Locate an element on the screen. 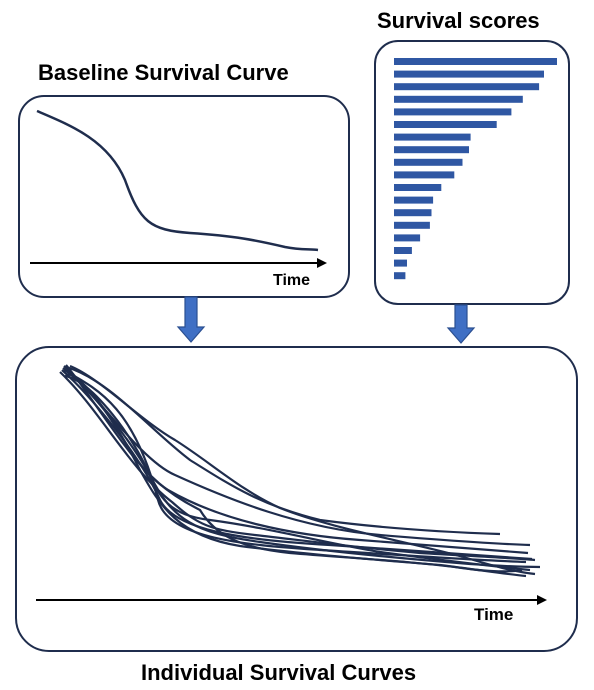 The image size is (594, 690). baseline-down-arrow is located at coordinates (191, 319).